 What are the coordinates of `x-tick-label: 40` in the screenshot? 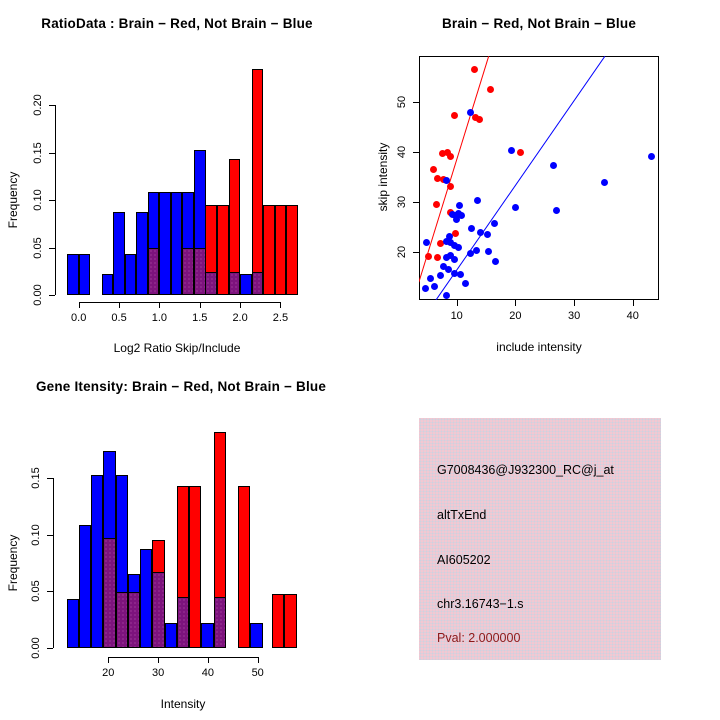 It's located at (208, 673).